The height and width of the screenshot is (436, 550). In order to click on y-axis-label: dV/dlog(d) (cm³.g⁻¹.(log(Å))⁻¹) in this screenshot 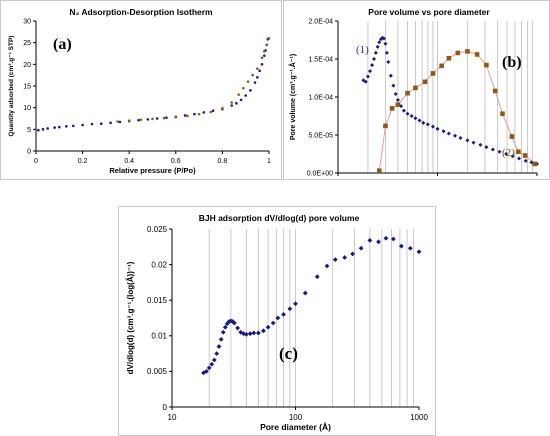, I will do `click(130, 317)`.